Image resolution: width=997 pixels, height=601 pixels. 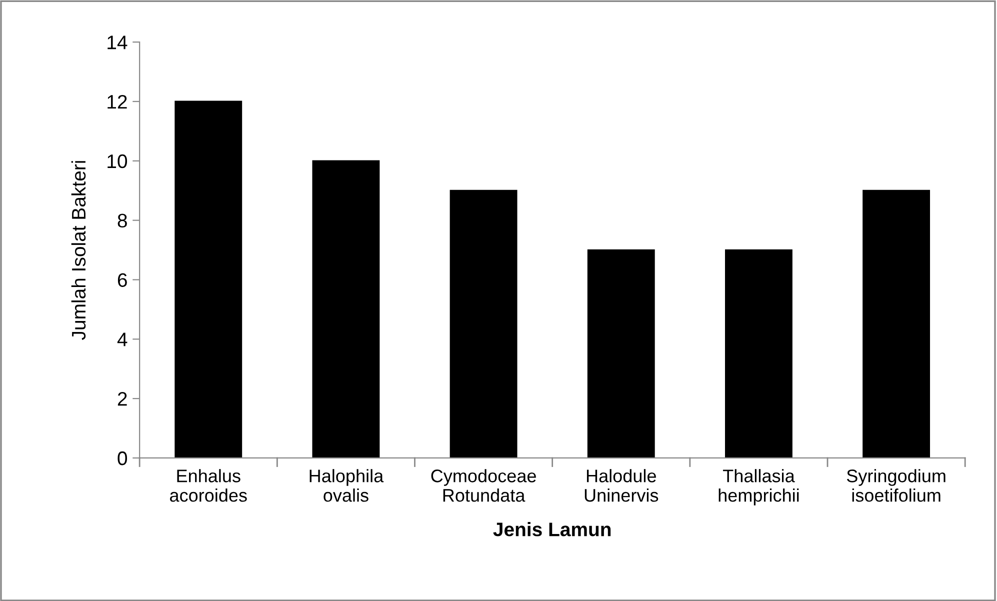 I want to click on y-tick-label: 14, so click(x=118, y=43).